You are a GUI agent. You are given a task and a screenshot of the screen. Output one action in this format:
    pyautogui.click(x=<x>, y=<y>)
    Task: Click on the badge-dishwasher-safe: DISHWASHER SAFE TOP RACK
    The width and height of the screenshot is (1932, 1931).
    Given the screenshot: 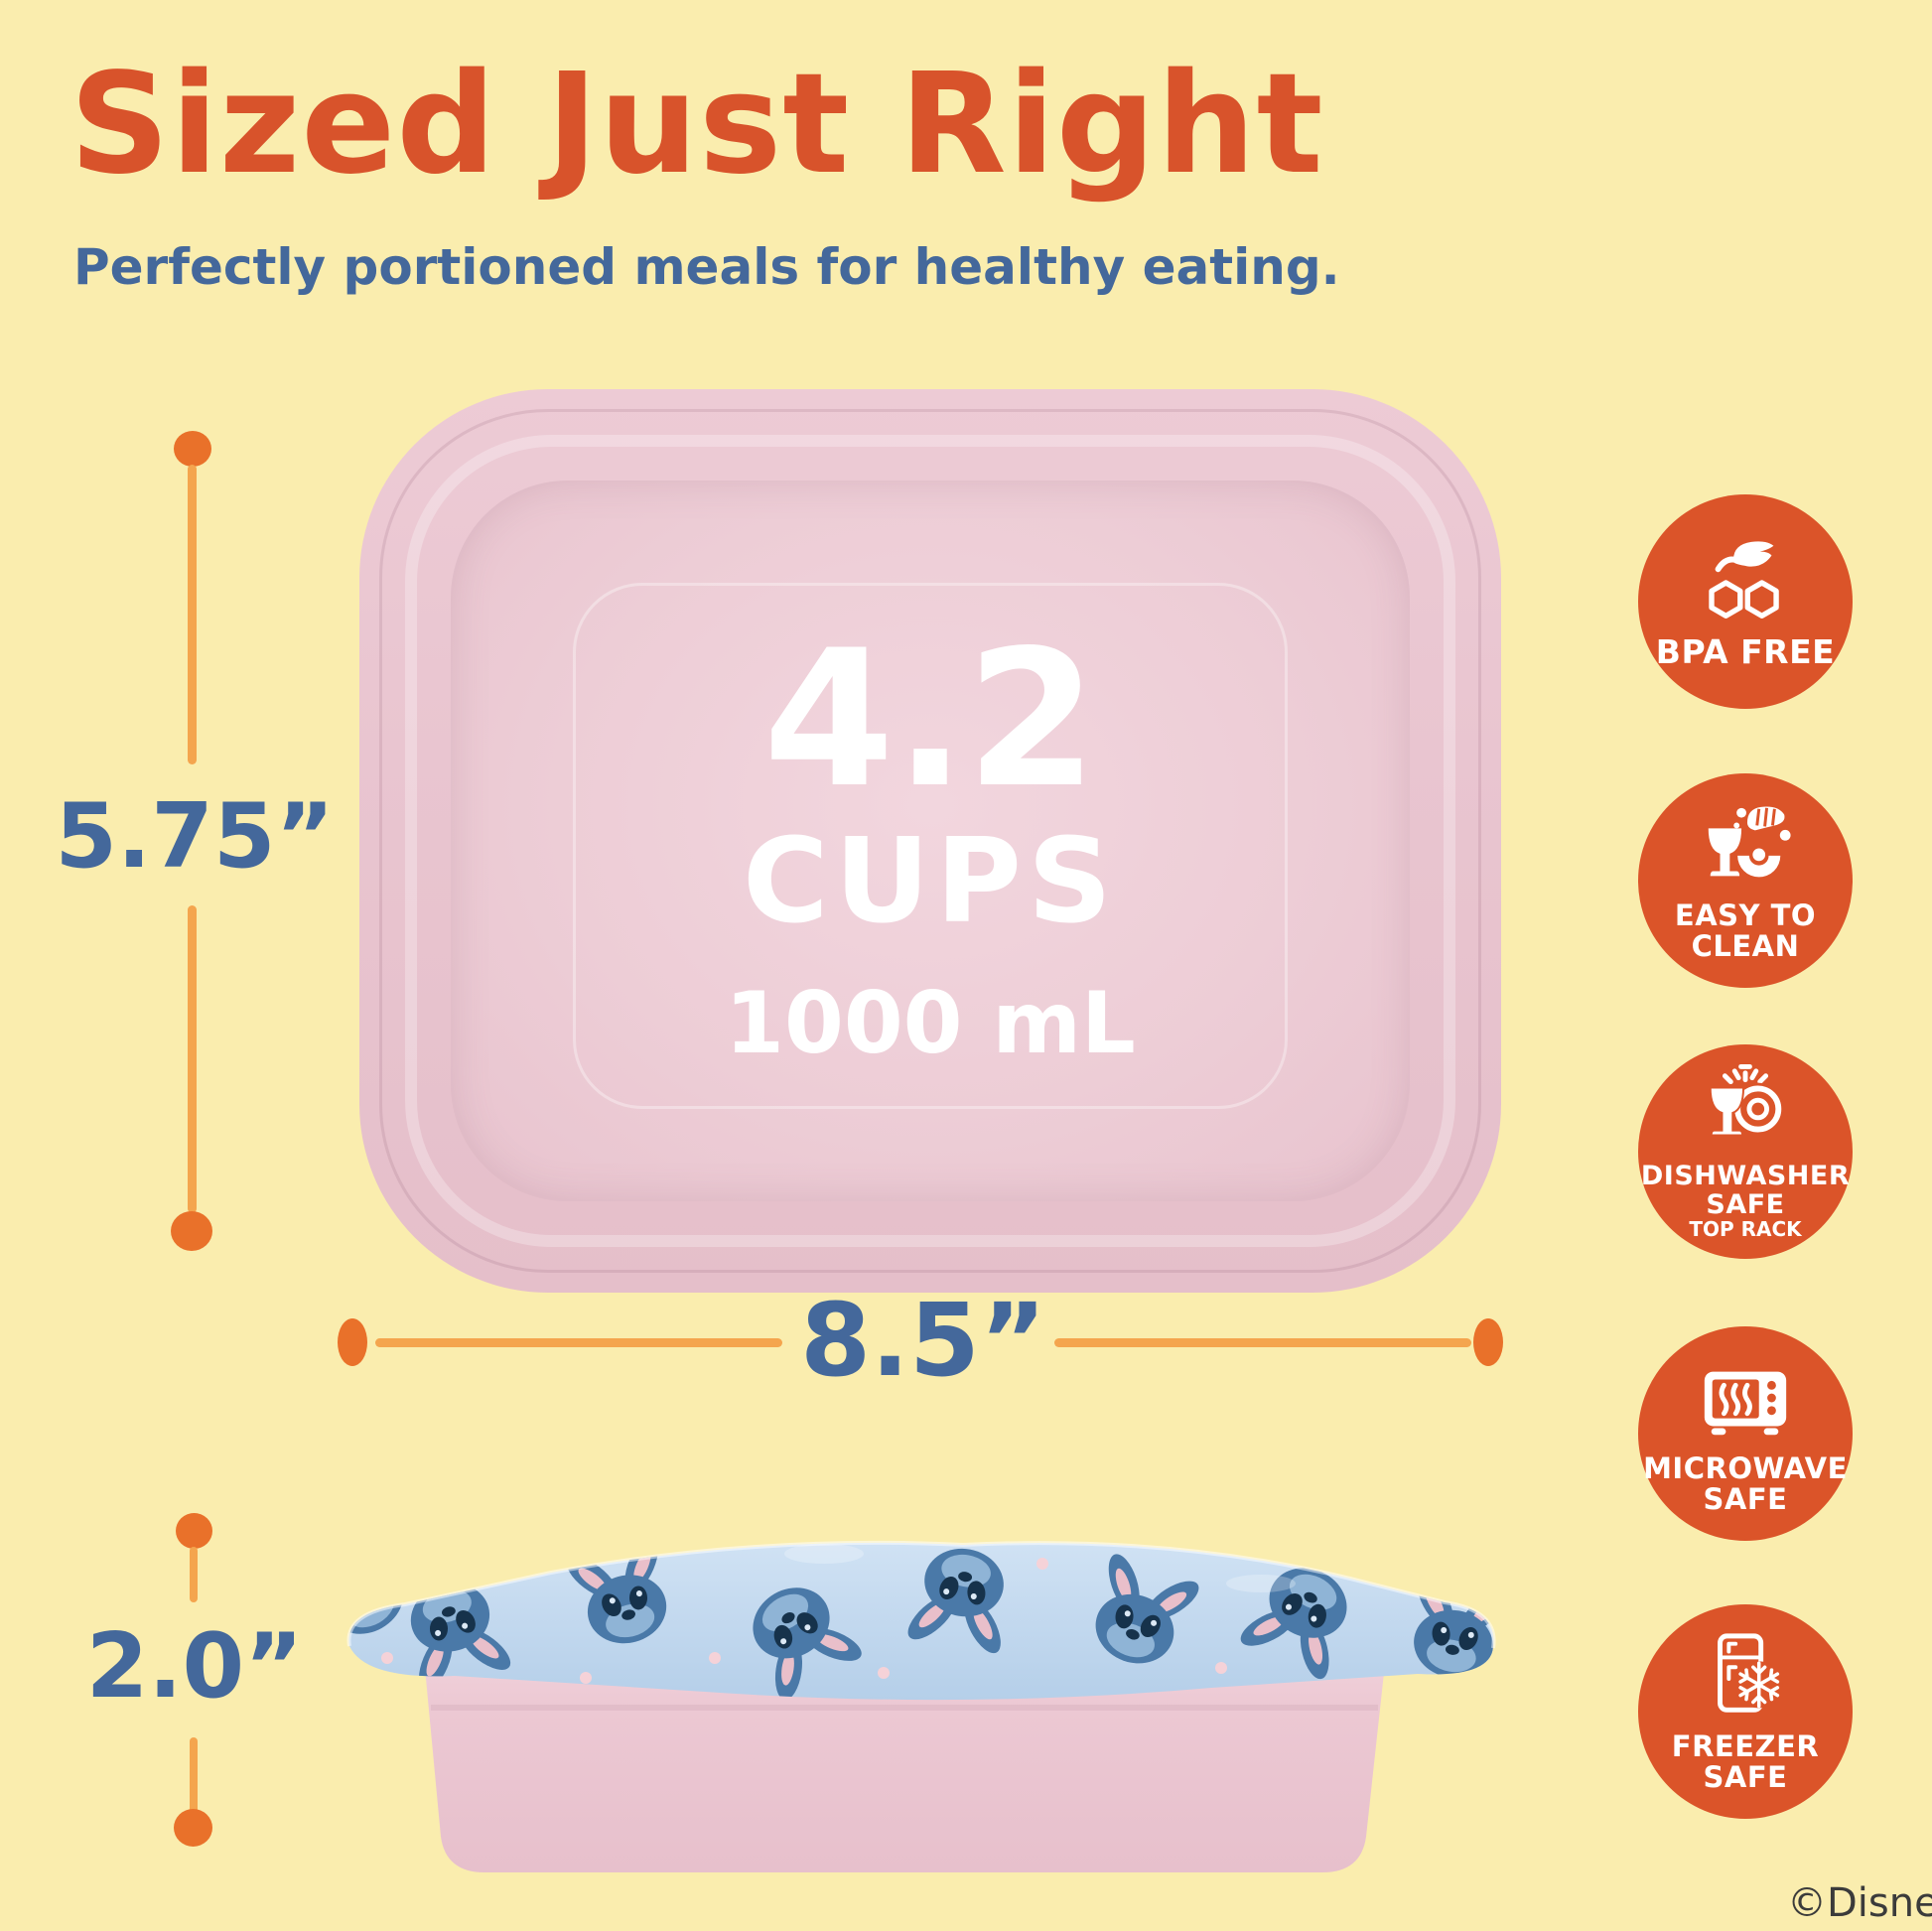 What is the action you would take?
    pyautogui.click(x=1746, y=1151)
    